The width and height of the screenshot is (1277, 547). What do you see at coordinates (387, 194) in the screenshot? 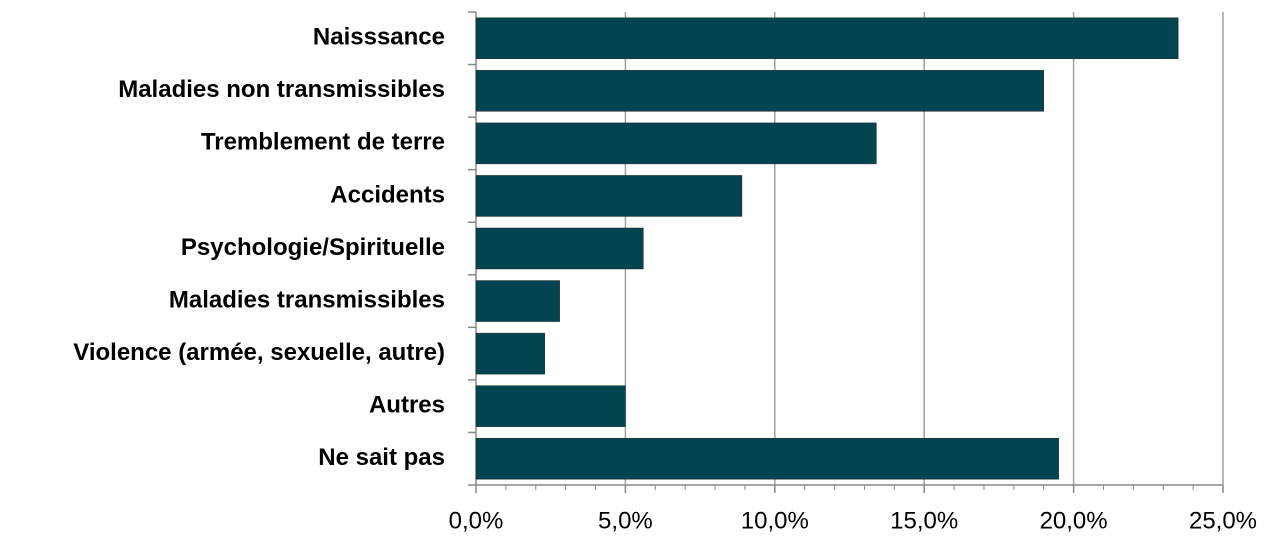
I see `y-tick-label: Accidents` at bounding box center [387, 194].